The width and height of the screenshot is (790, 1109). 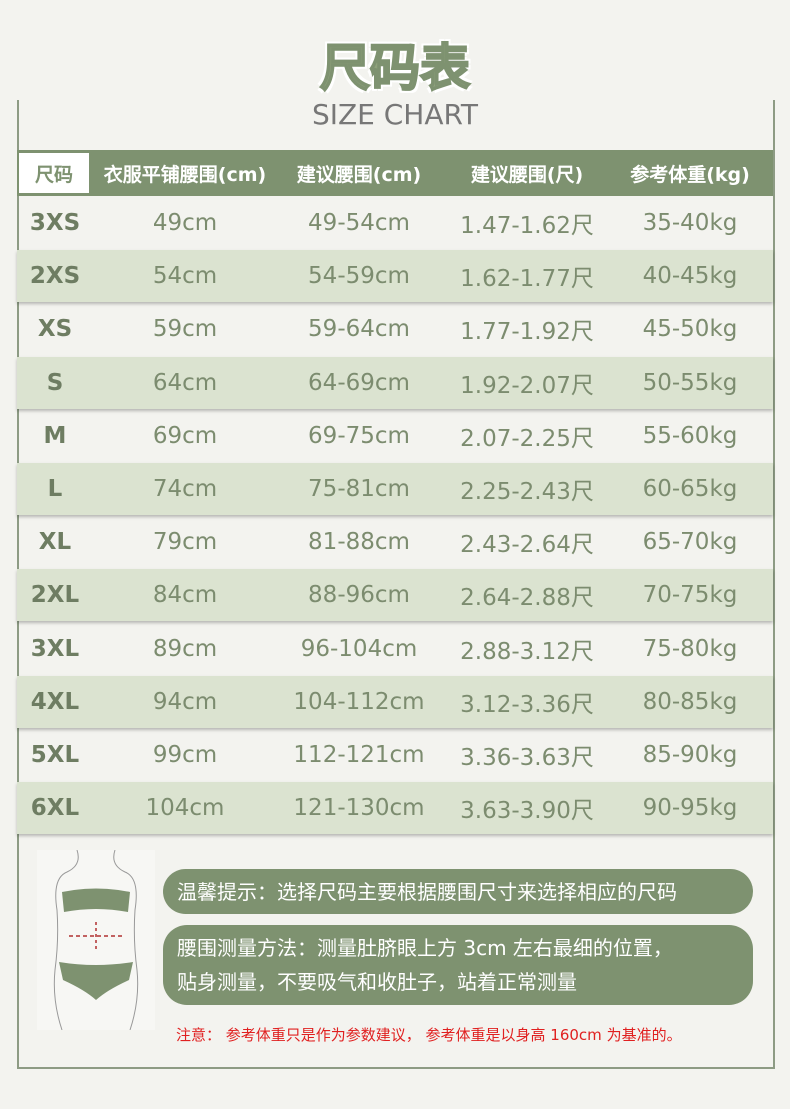 I want to click on table-row: 3XS 49cm 49-54cm 1.47-1.62尺 35-40kg, so click(x=395, y=223).